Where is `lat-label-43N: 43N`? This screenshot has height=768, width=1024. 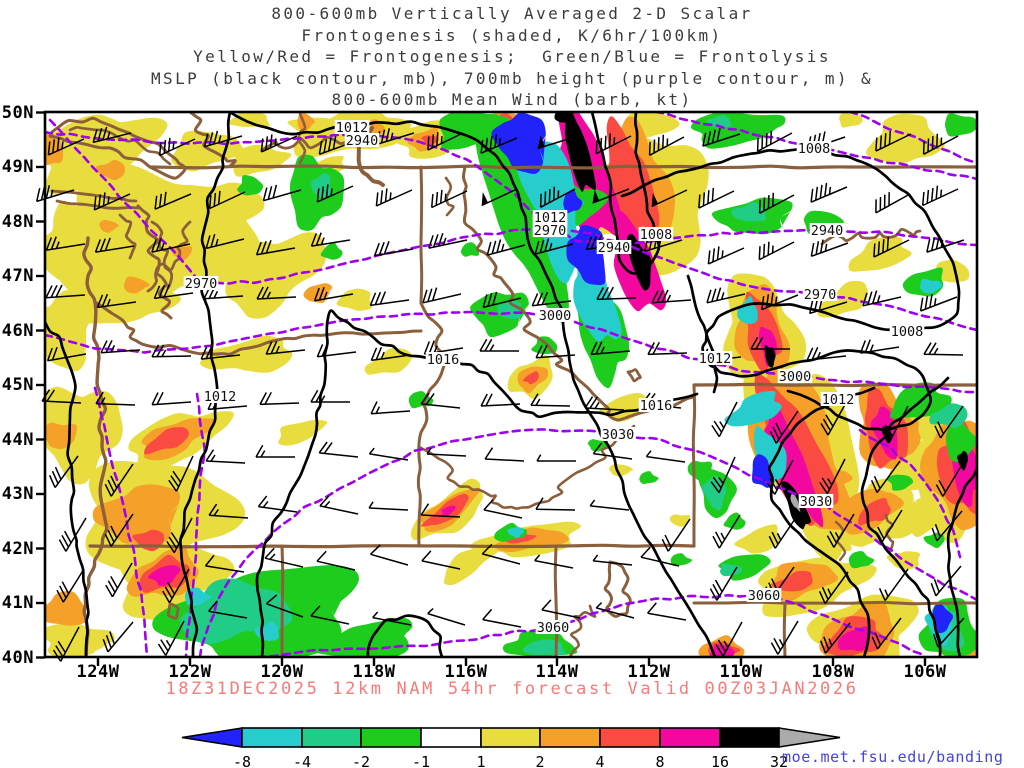
lat-label-43N: 43N is located at coordinates (17, 494).